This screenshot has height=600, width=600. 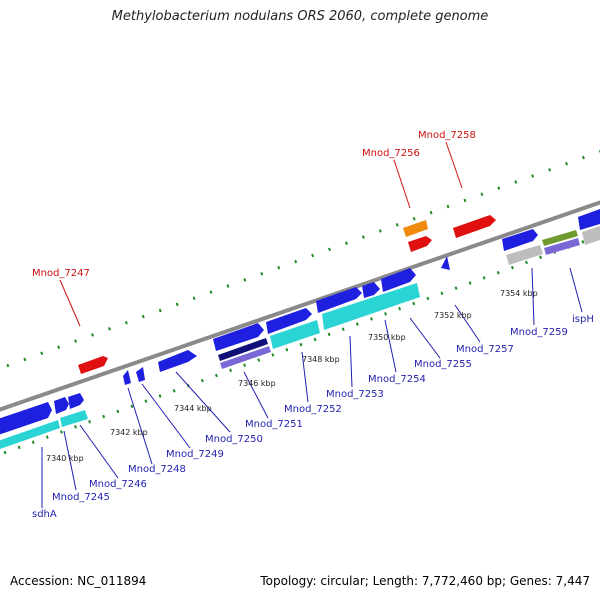 I want to click on gene-label: sdhA, so click(x=44, y=514).